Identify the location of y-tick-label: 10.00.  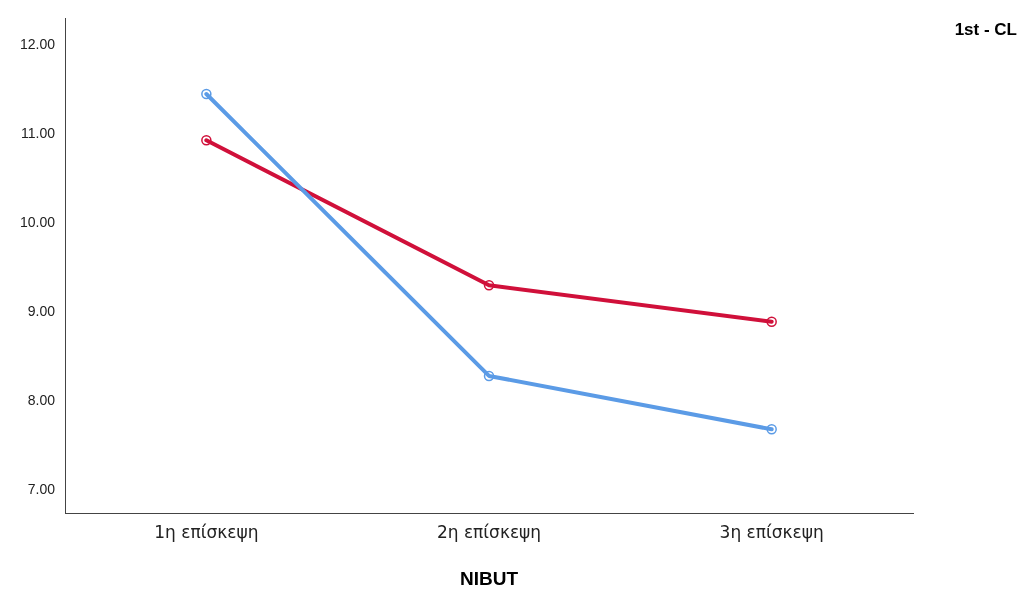
(37, 221).